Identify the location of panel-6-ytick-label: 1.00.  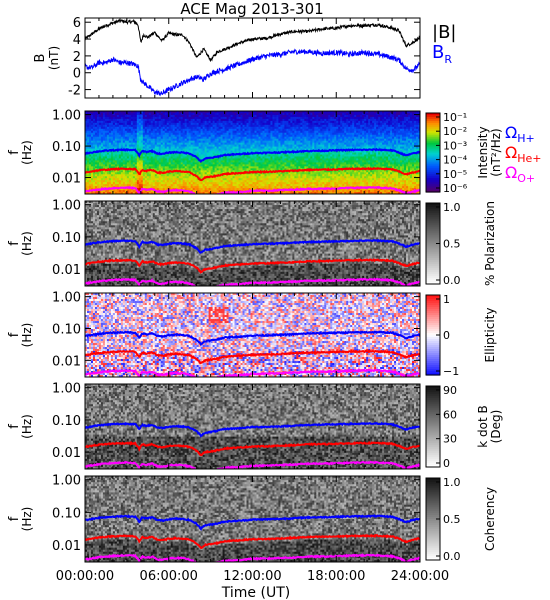
(66, 481).